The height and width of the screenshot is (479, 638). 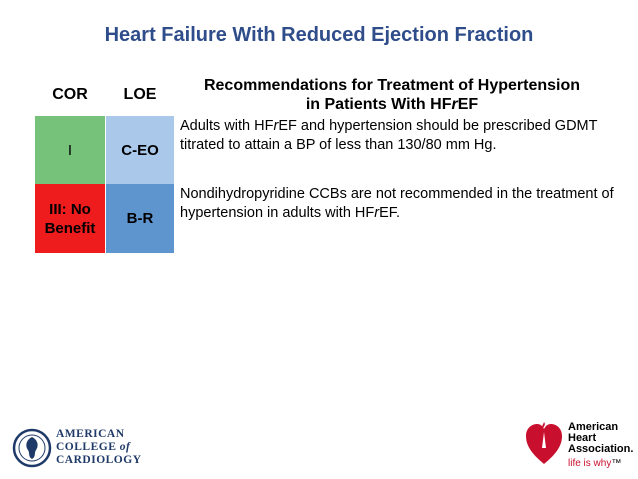 I want to click on cor-cell-2: III: No Benefit, so click(x=70, y=218).